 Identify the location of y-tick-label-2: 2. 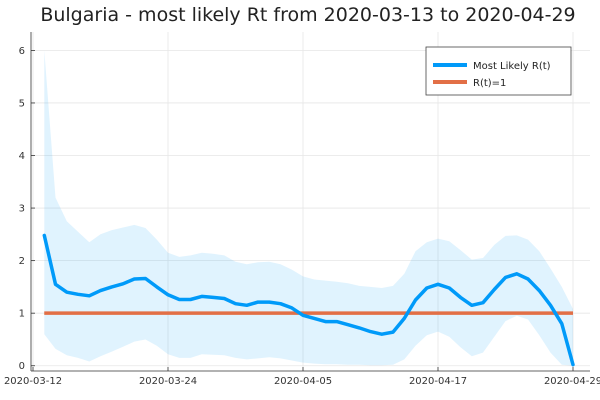
(22, 261).